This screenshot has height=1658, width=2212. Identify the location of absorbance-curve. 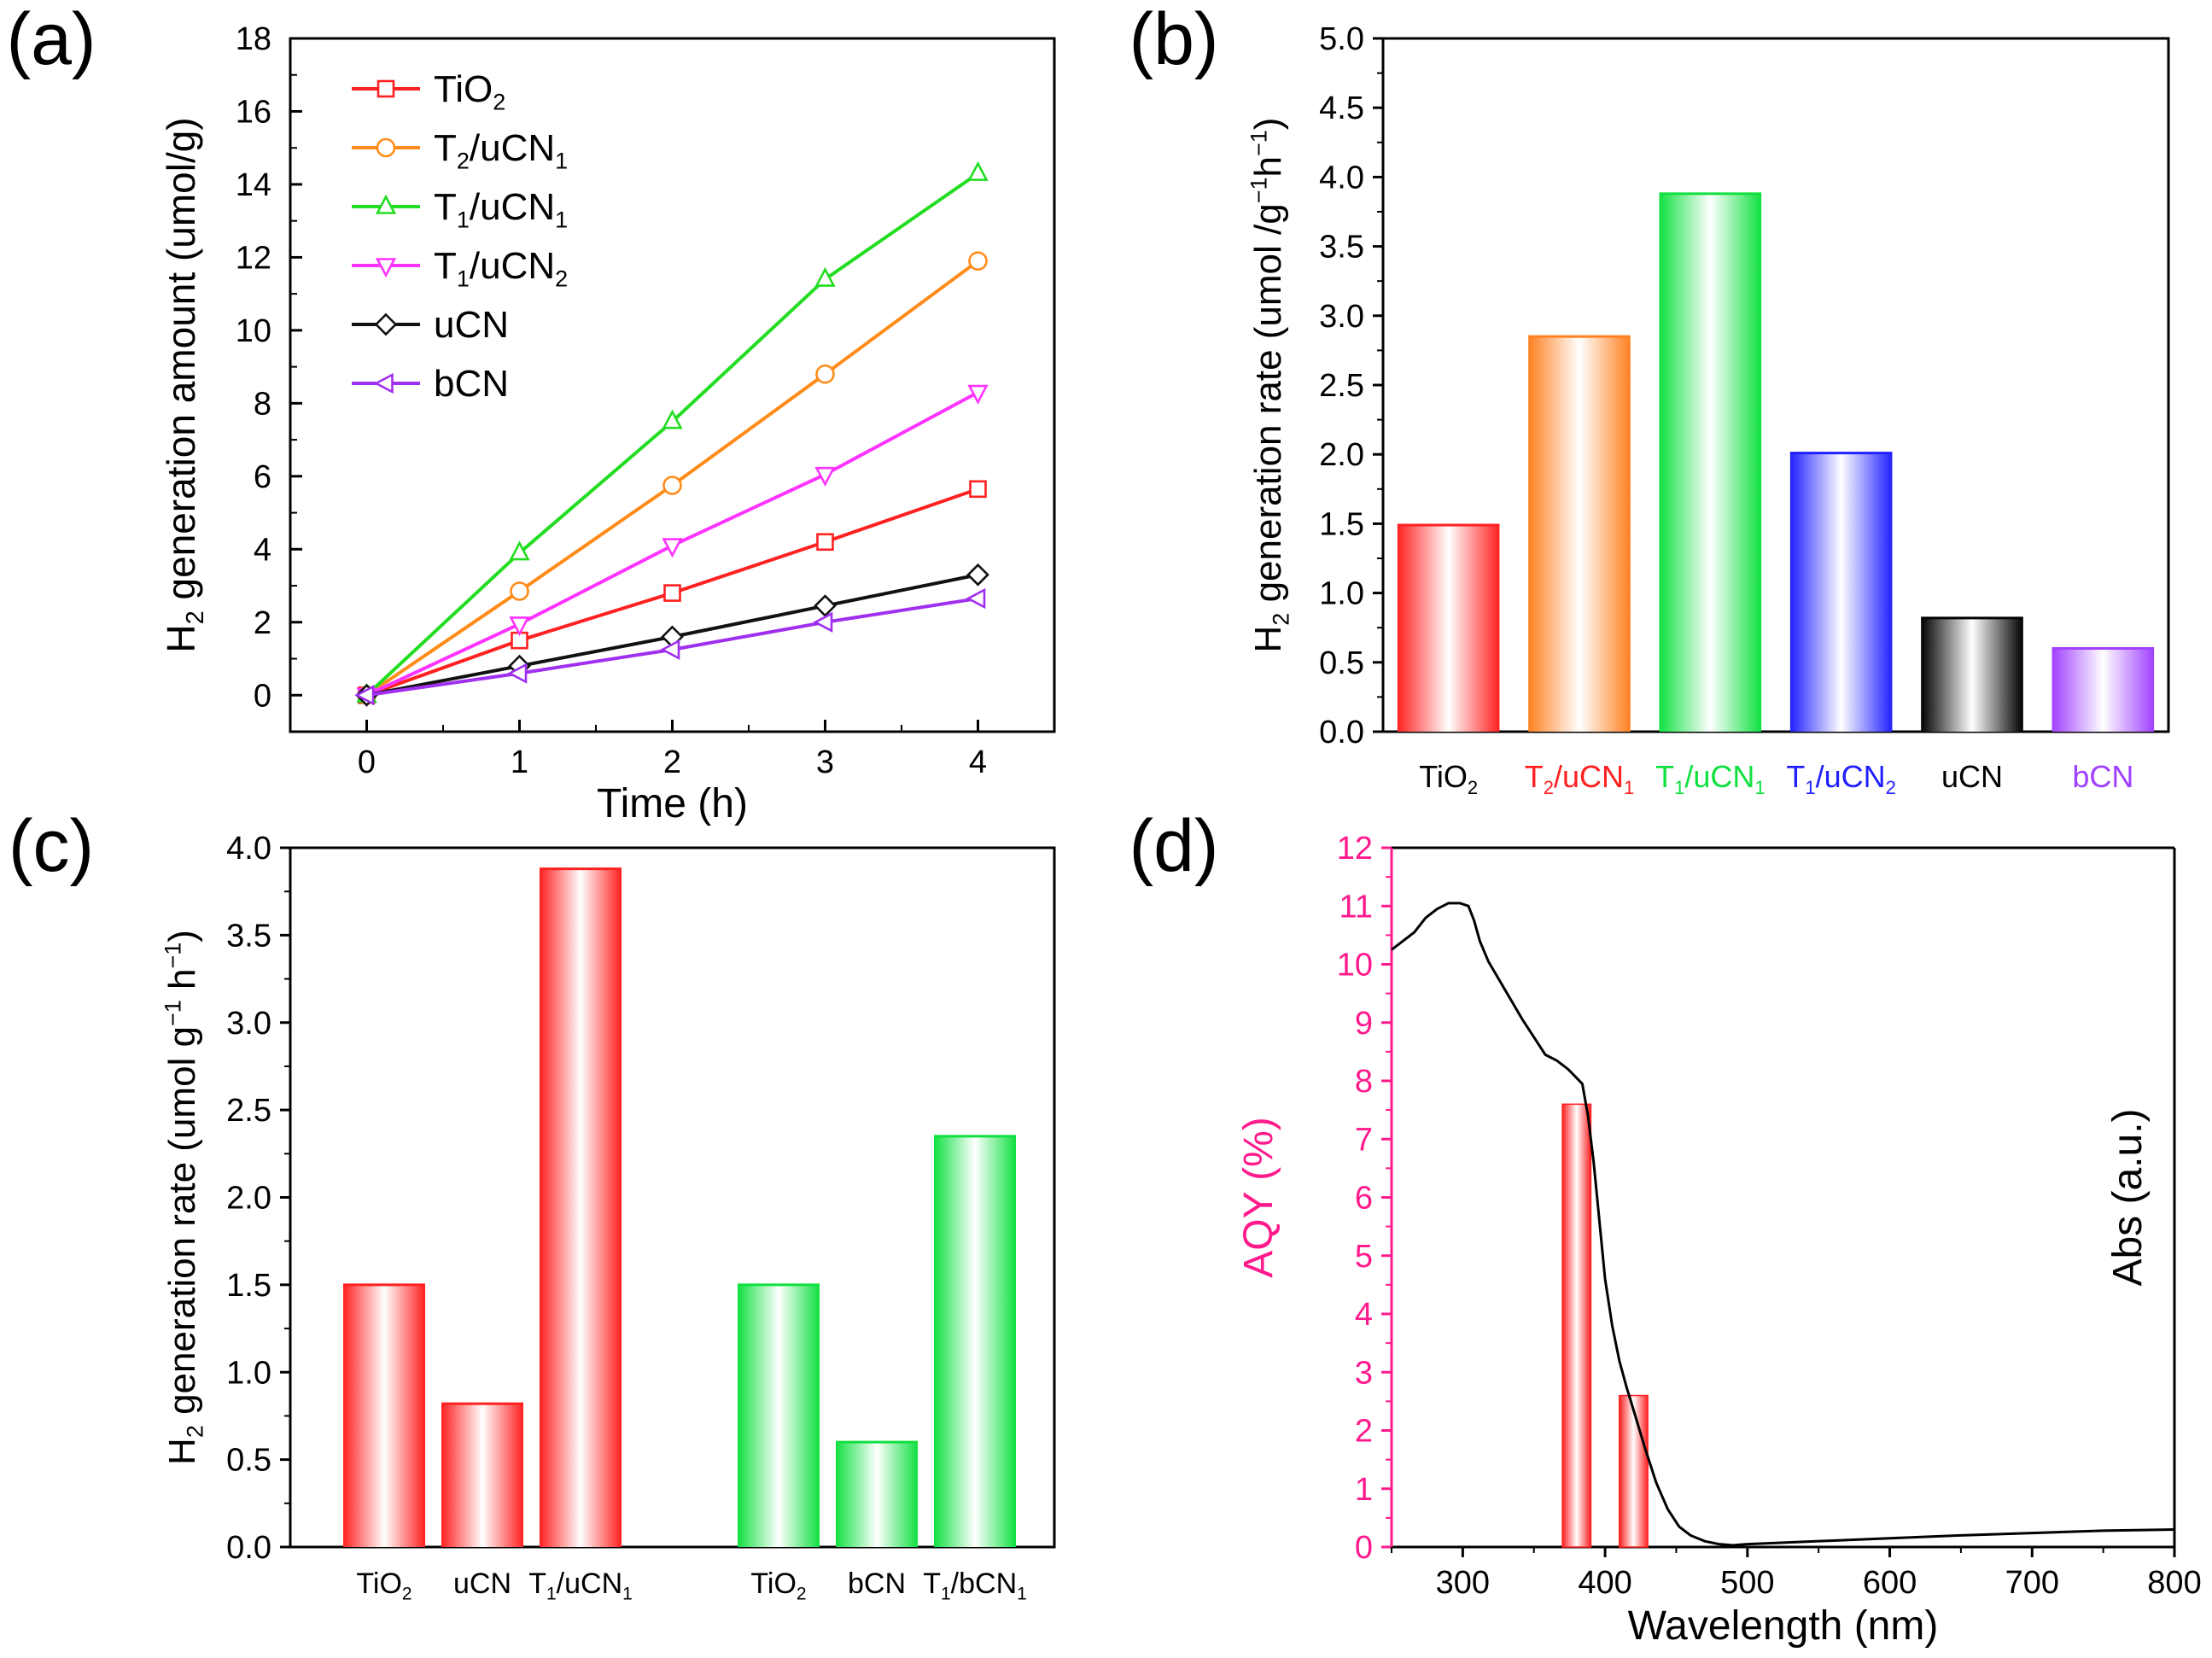
(1783, 1224).